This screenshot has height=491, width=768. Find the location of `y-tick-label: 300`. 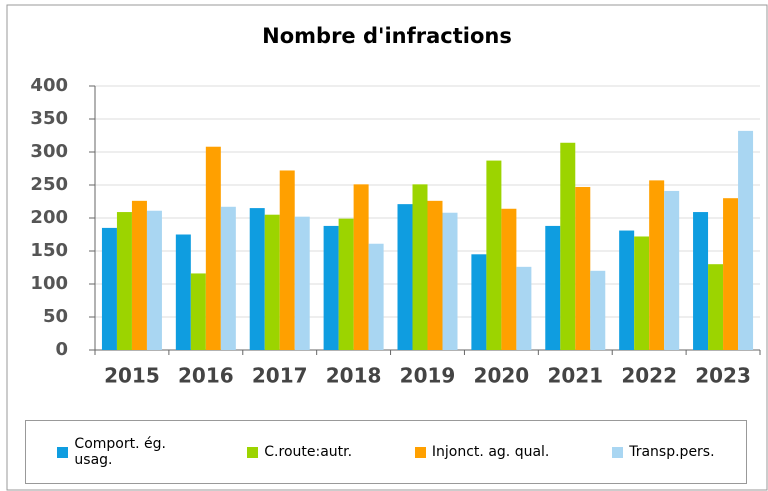

y-tick-label: 300 is located at coordinates (49, 151).